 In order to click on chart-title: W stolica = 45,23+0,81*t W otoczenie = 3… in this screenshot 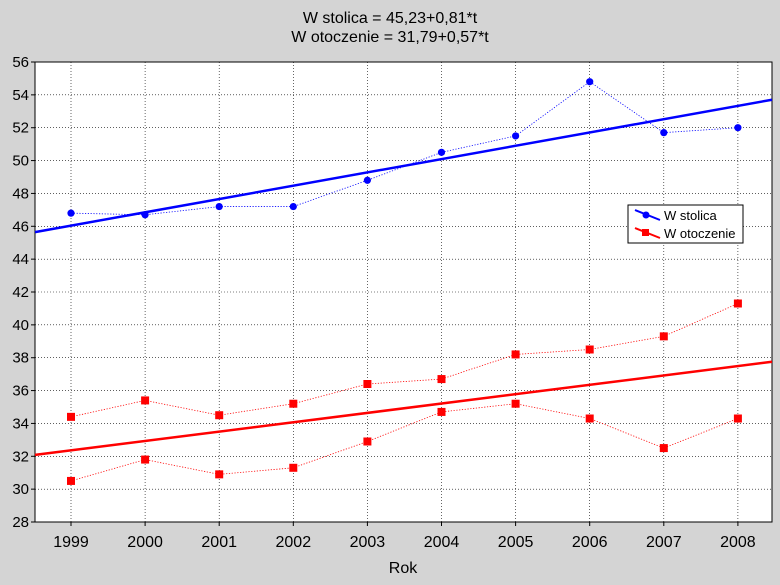, I will do `click(390, 28)`.